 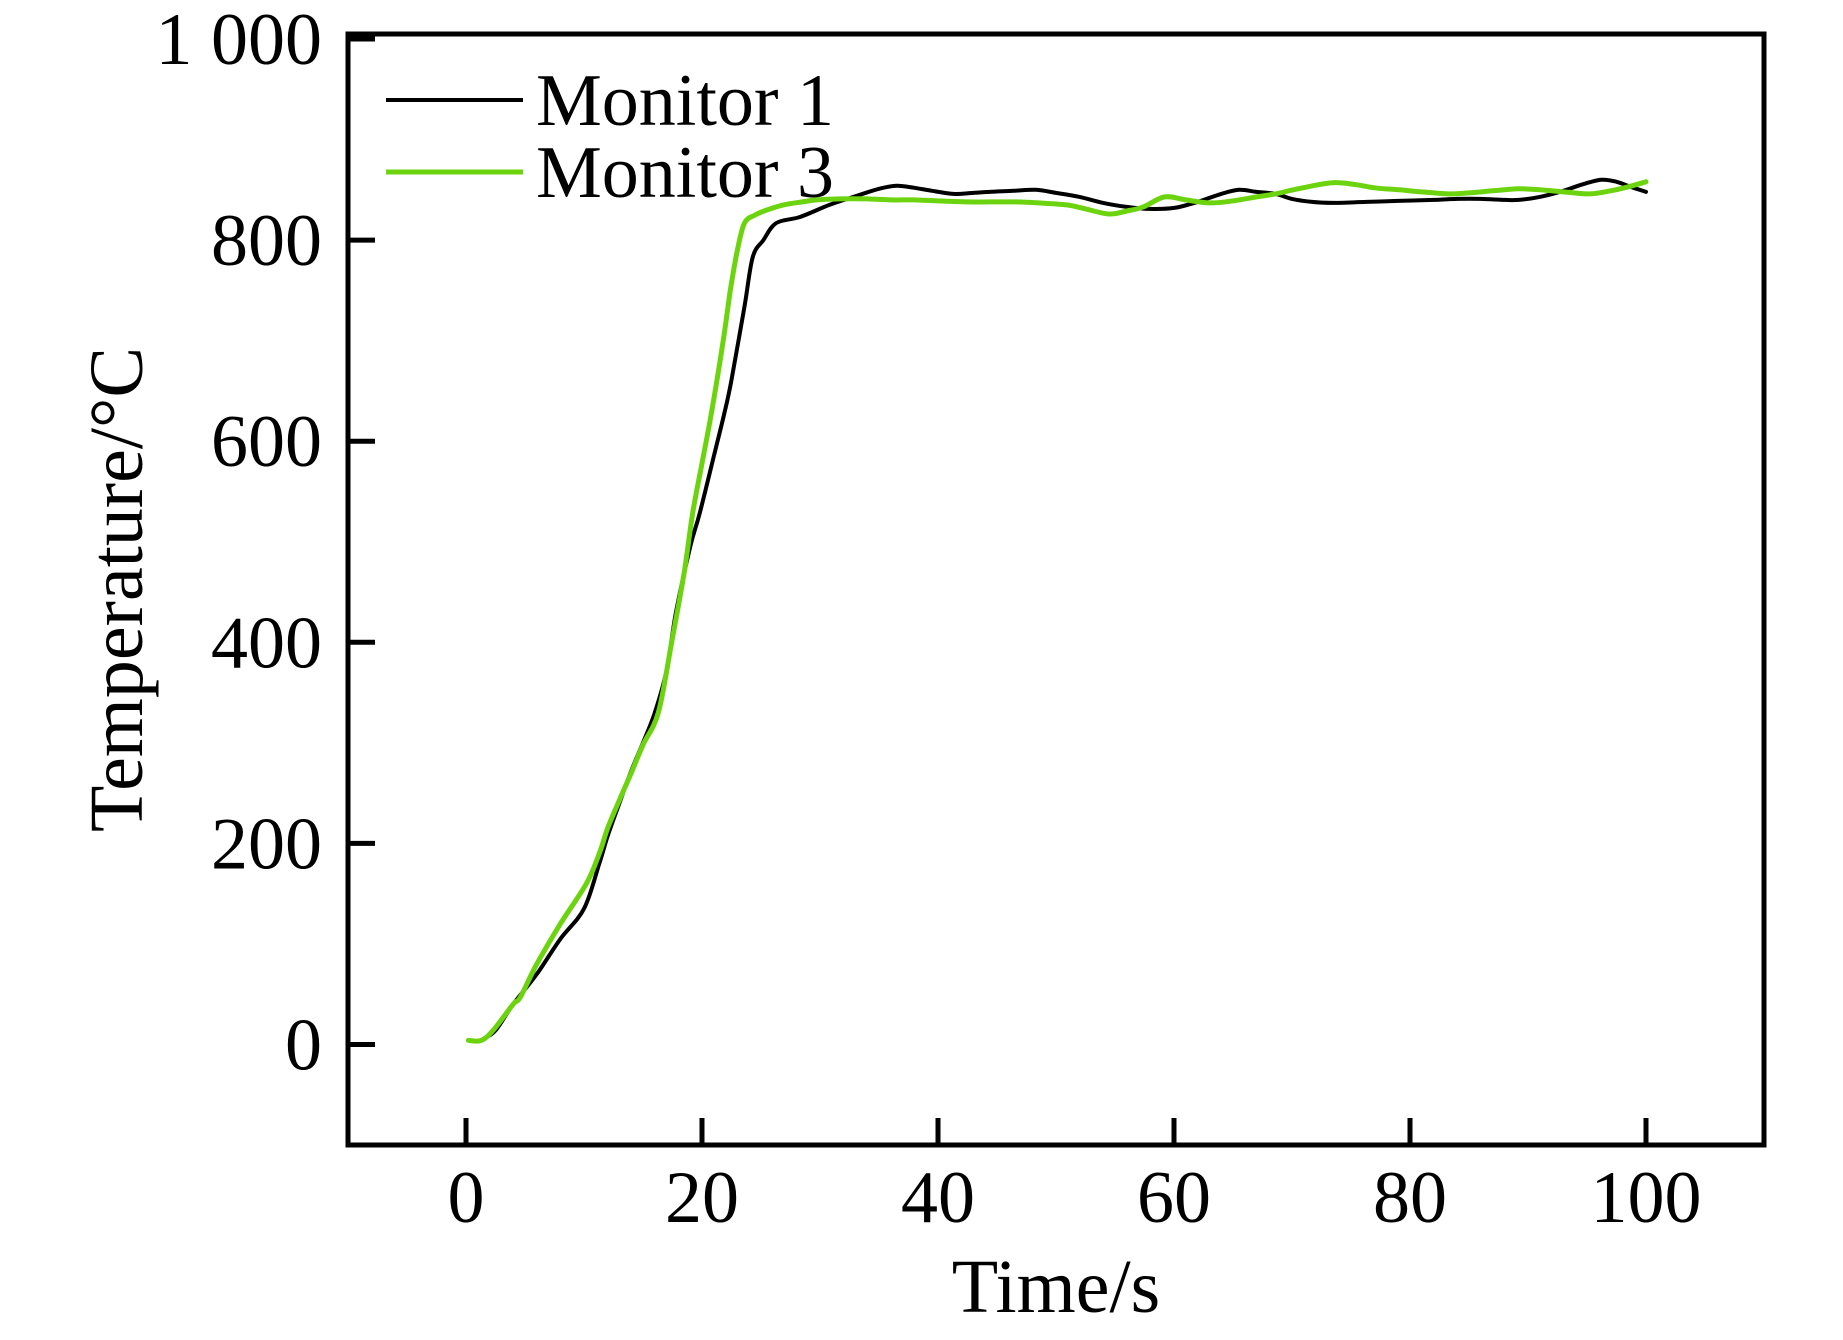 I want to click on y-axis-title: Temperature/°C, so click(x=117, y=589).